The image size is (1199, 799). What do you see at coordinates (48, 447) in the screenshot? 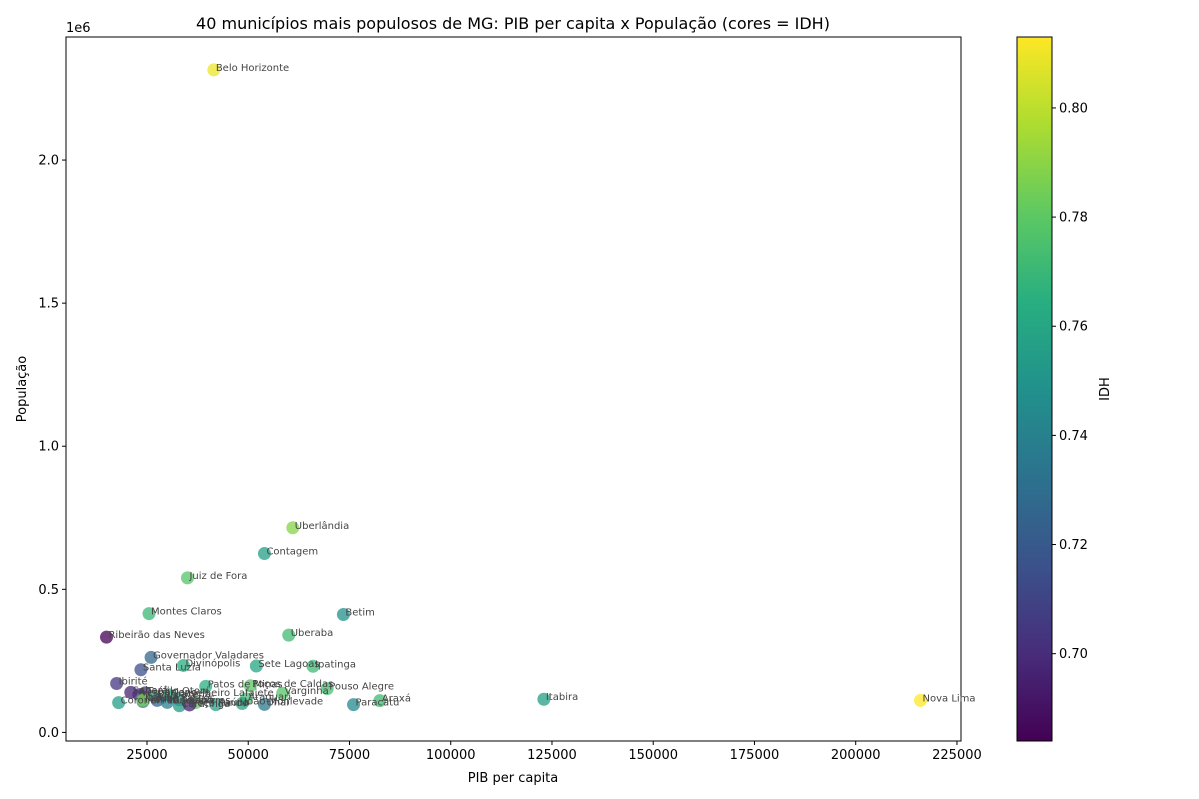
I see `y-tick-label: 1.0` at bounding box center [48, 447].